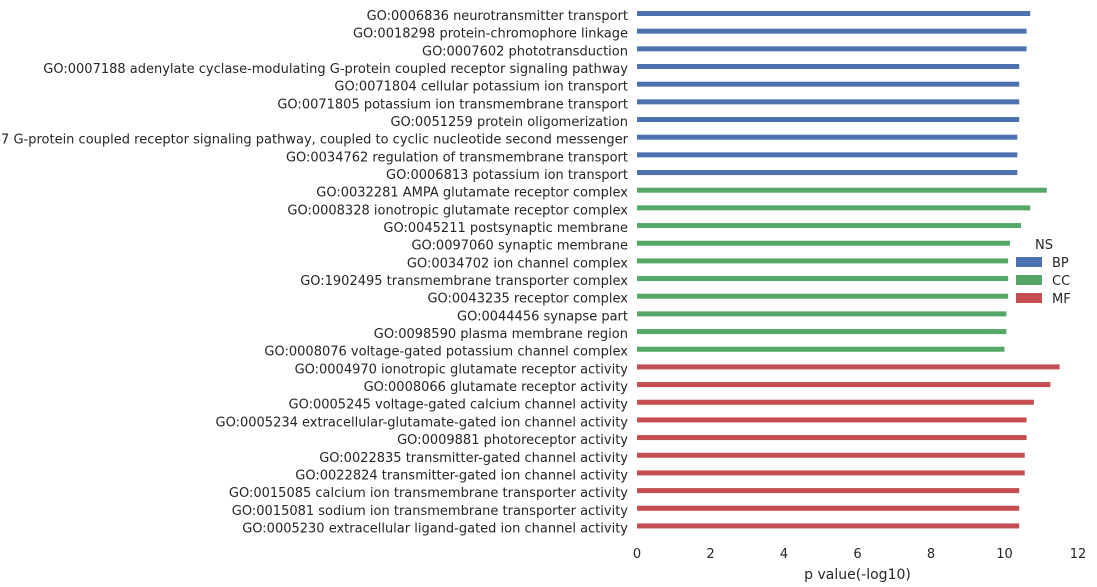  Describe the element at coordinates (542, 316) in the screenshot. I see `category-label: GO:0044456 synapse part` at that location.